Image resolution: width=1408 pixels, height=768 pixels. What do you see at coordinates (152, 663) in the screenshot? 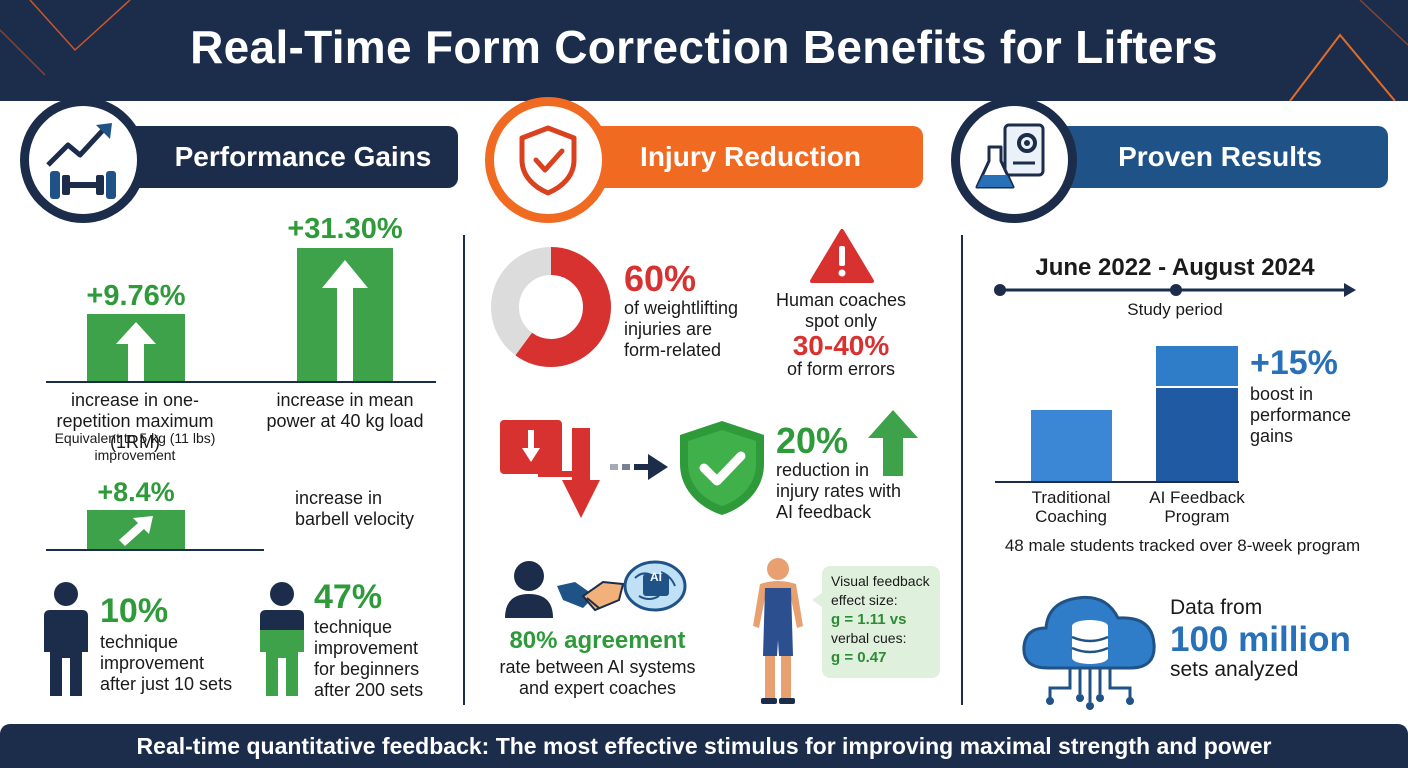
I see `technique-10-line2: improvement` at bounding box center [152, 663].